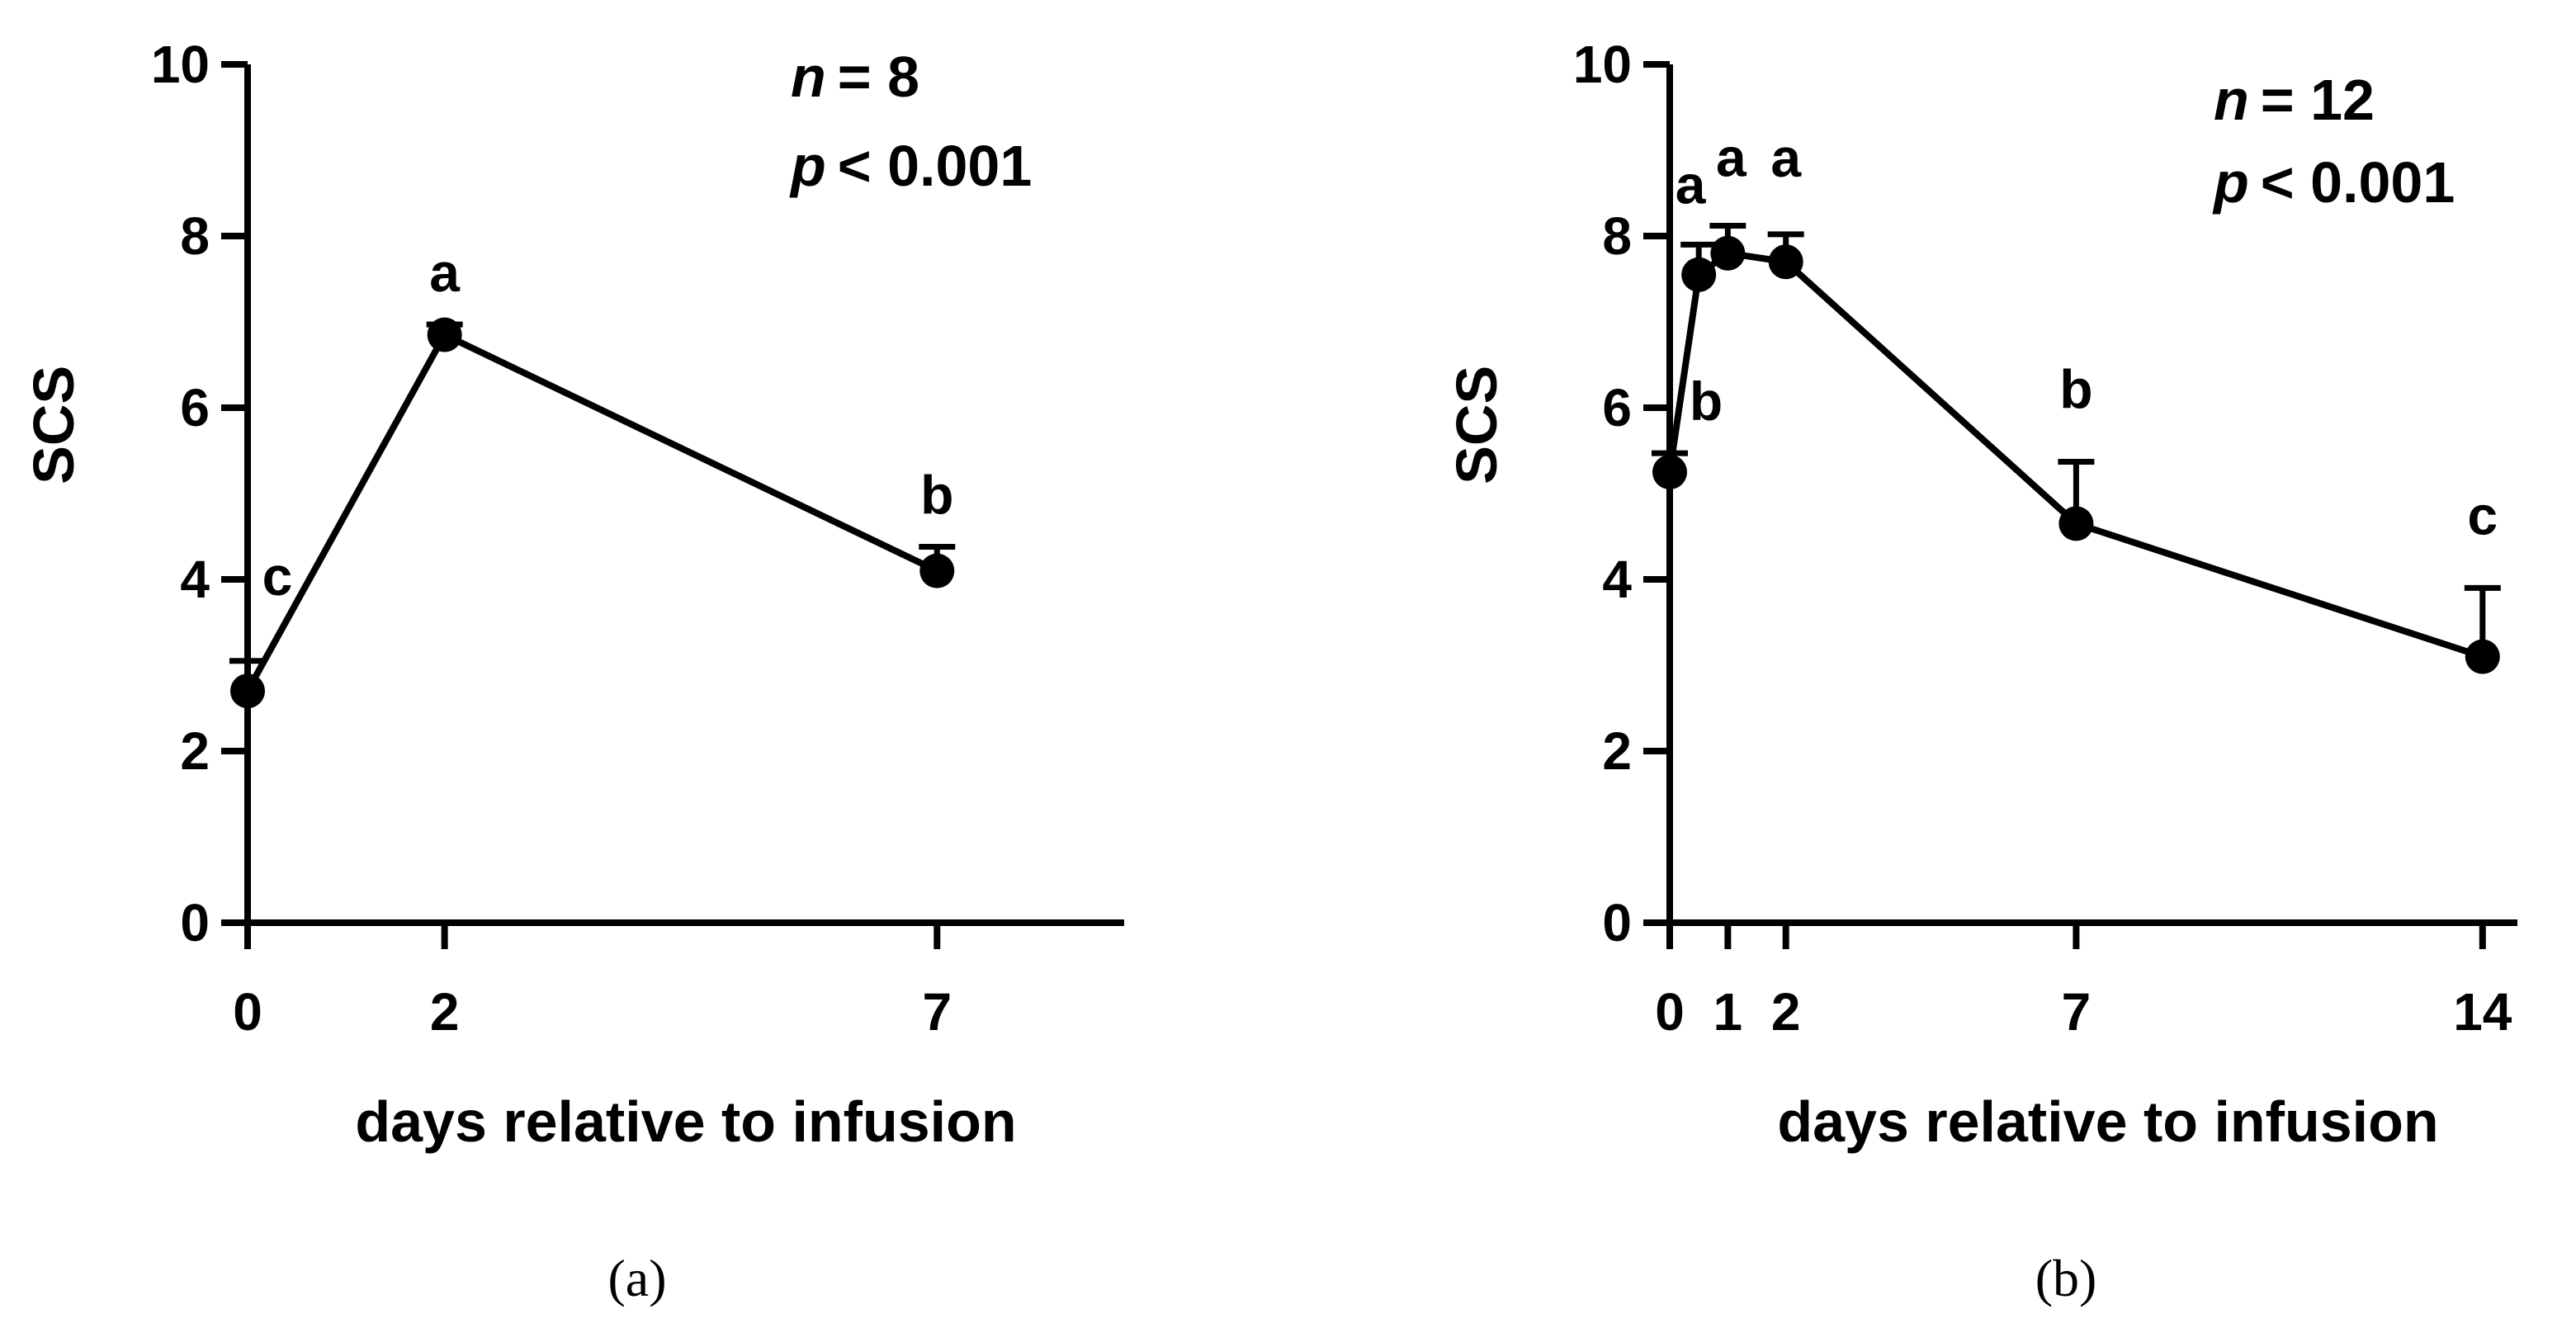  What do you see at coordinates (1728, 1012) in the screenshot?
I see `x-tick-label: 1` at bounding box center [1728, 1012].